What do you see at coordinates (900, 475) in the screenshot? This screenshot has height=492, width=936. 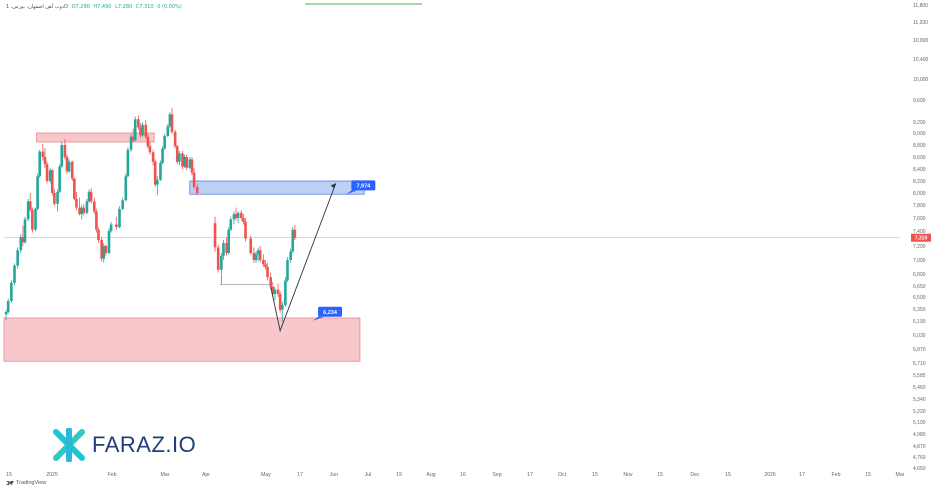 I see `time-tick-label: Mar` at bounding box center [900, 475].